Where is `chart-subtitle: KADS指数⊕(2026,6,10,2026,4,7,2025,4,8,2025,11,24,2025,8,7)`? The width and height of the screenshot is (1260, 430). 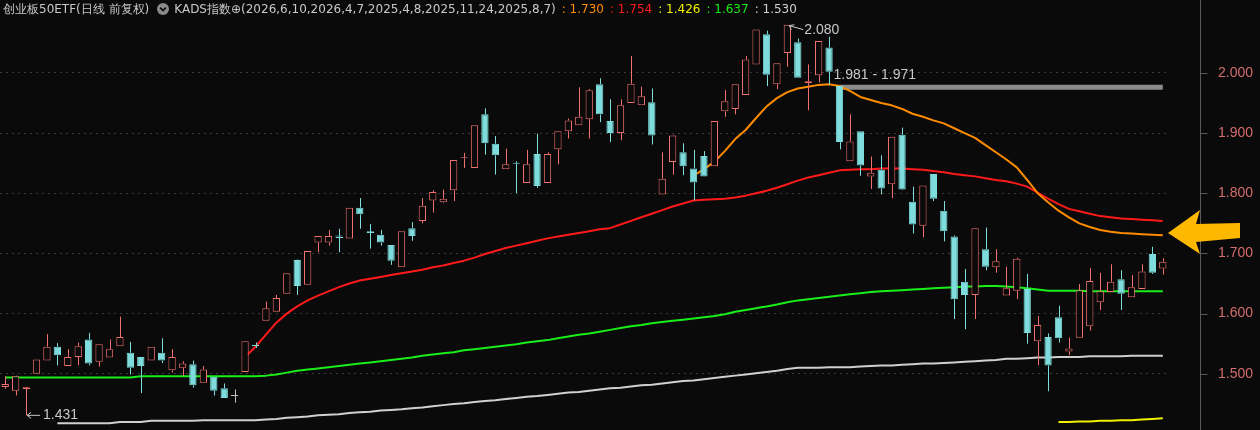 chart-subtitle: KADS指数⊕(2026,6,10,2026,4,7,2025,4,8,2025,11,24,2025,8,7) is located at coordinates (365, 9).